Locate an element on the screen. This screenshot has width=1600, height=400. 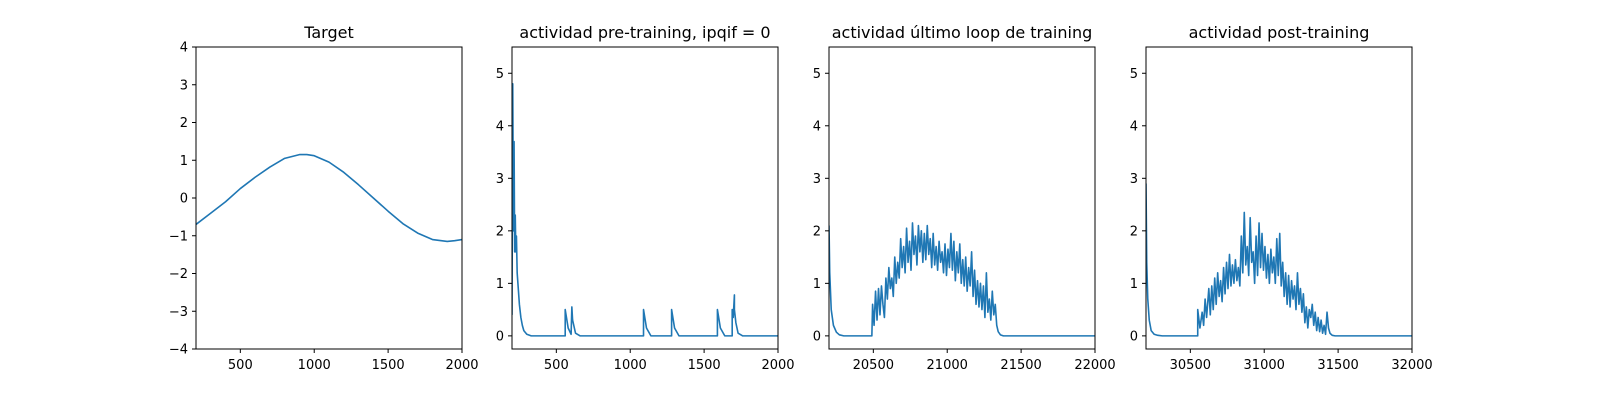
y-tick-label: −1 is located at coordinates (178, 236).